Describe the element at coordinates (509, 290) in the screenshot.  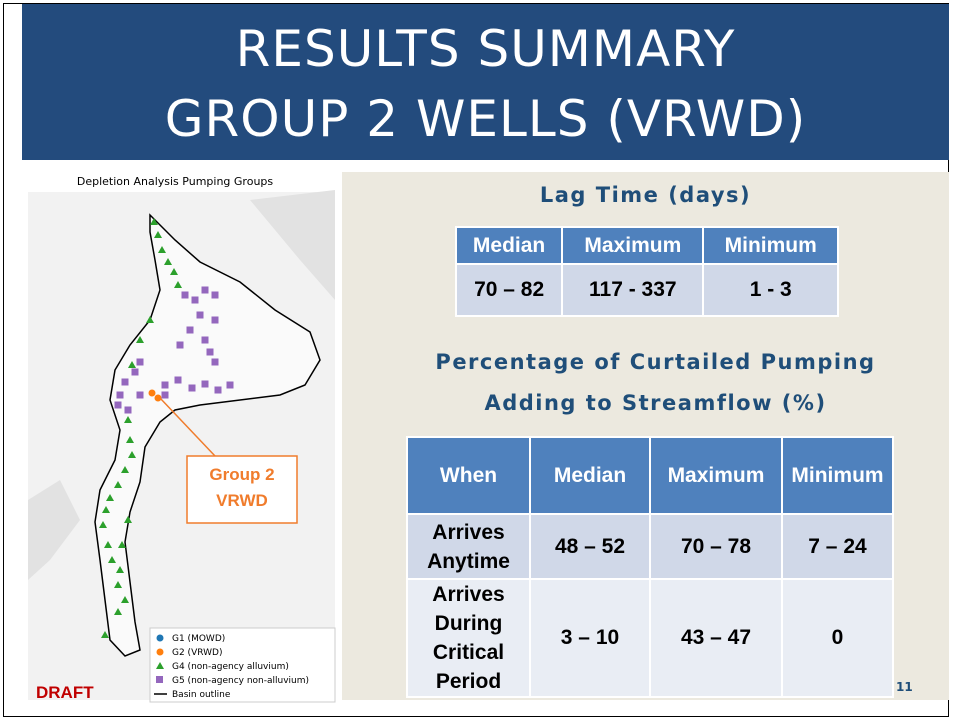
I see `cell: 70 – 82` at that location.